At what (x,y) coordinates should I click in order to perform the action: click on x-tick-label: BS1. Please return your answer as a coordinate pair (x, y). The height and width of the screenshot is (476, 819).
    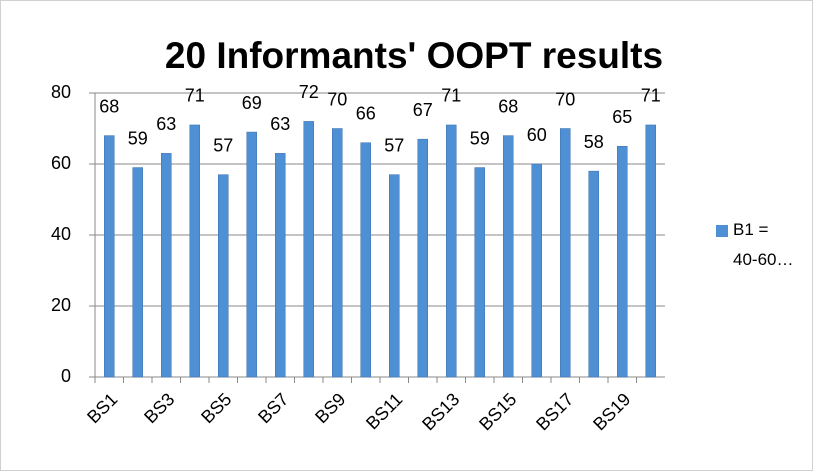
    Looking at the image, I should click on (102, 408).